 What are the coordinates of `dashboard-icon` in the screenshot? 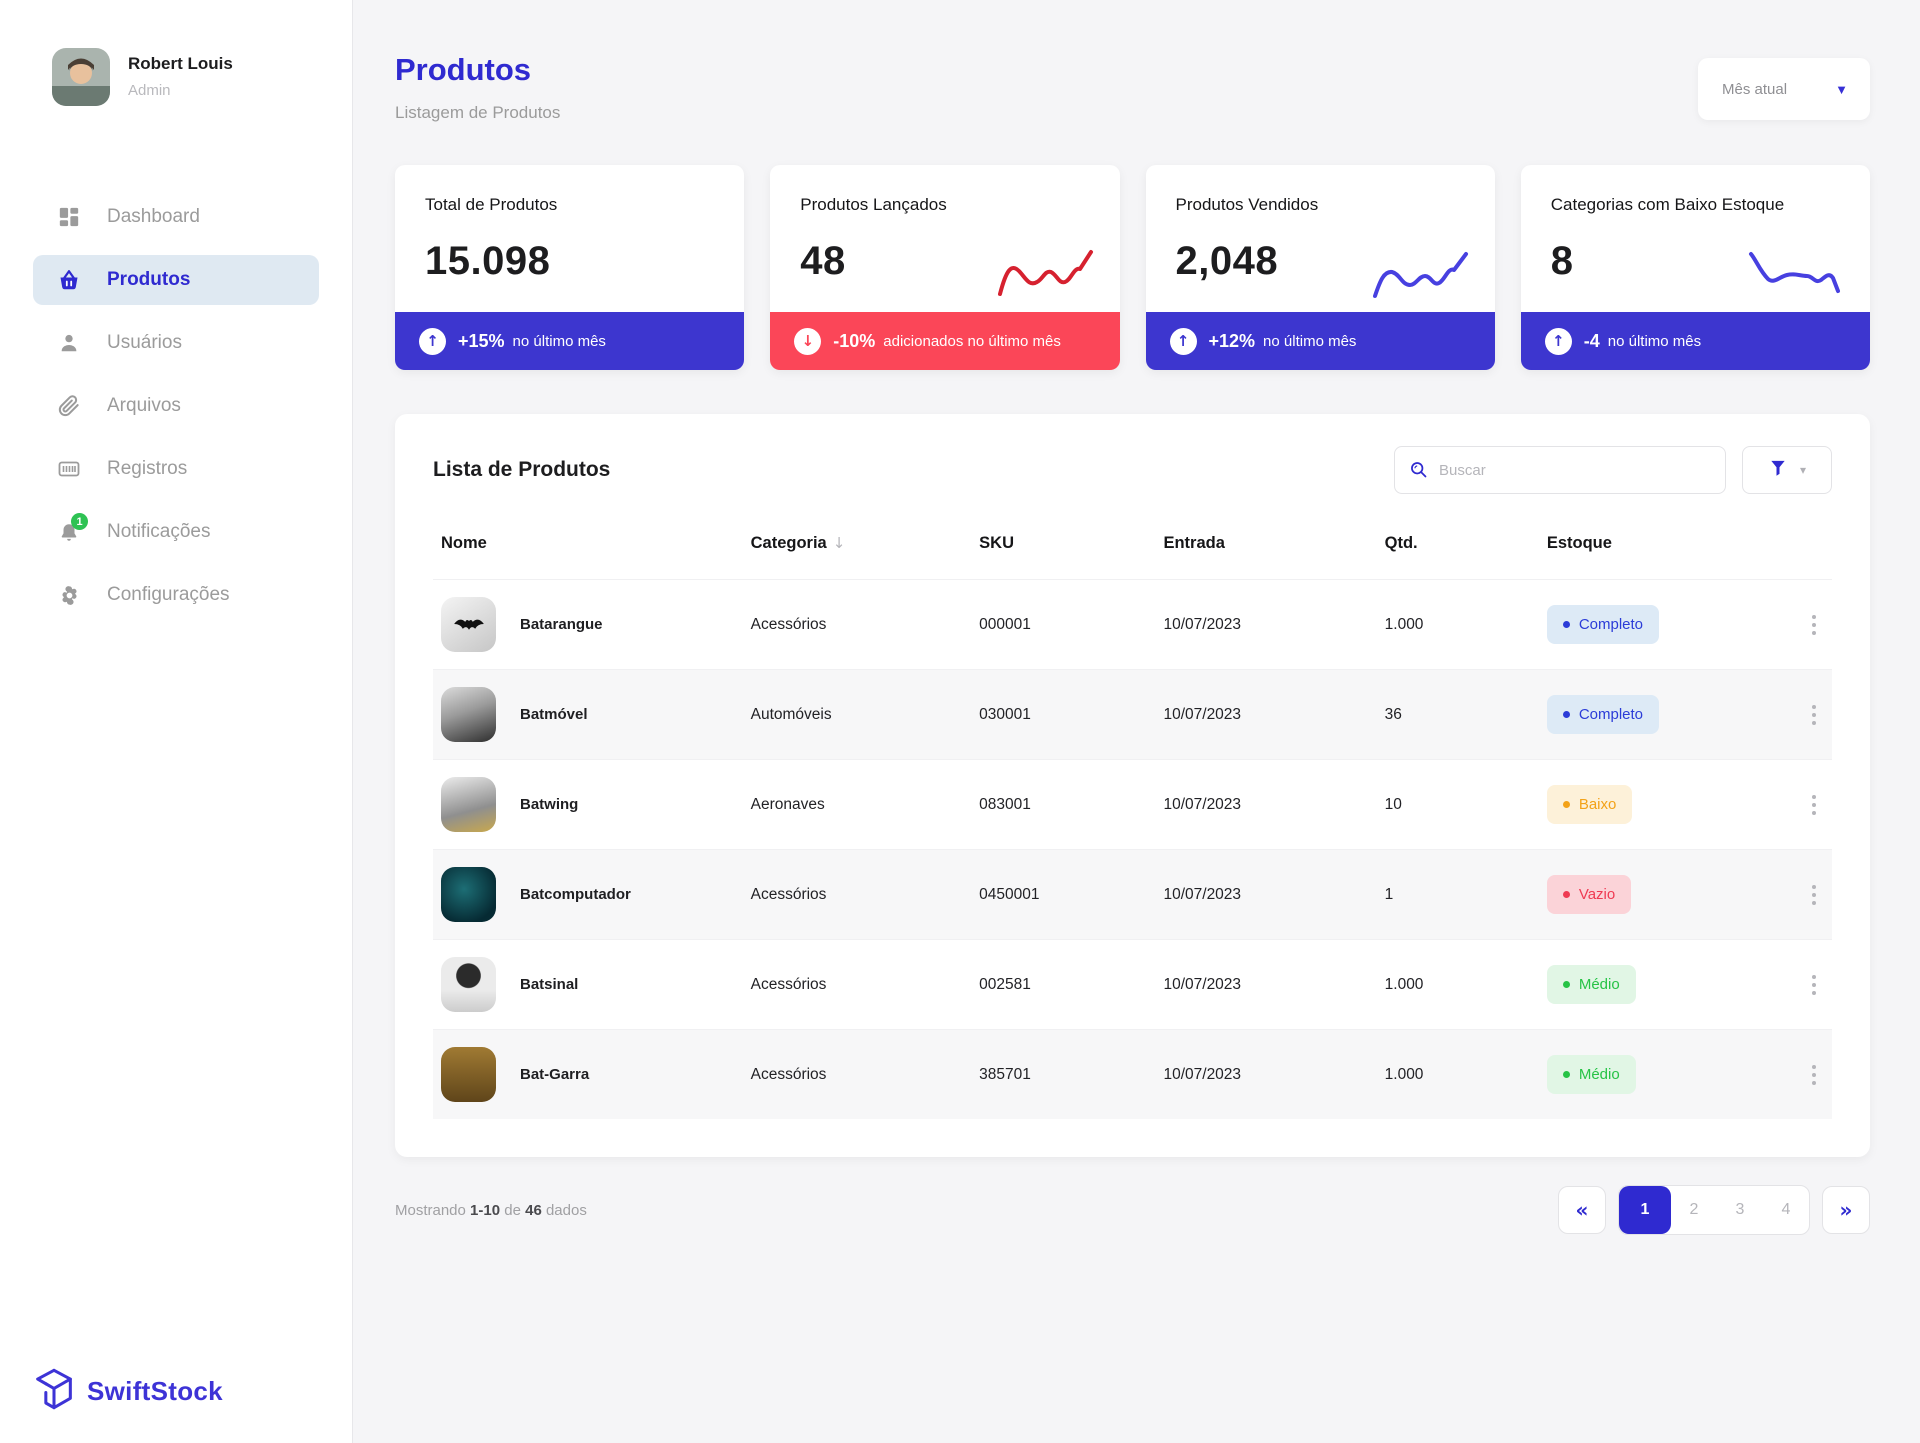 It's located at (69, 217).